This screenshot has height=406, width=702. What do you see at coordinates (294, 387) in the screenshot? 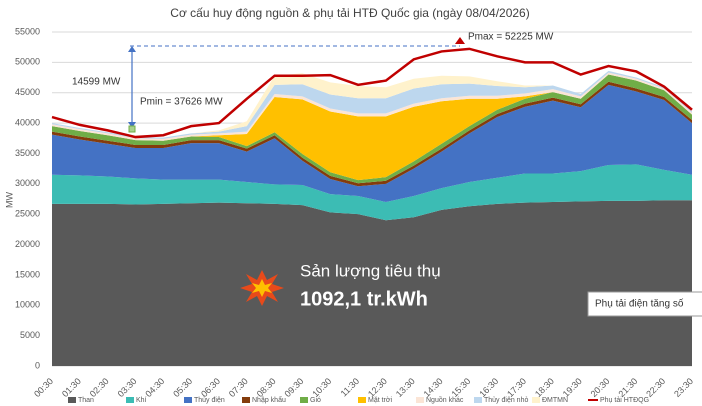
I see `x-tick-label: 09:30` at bounding box center [294, 387].